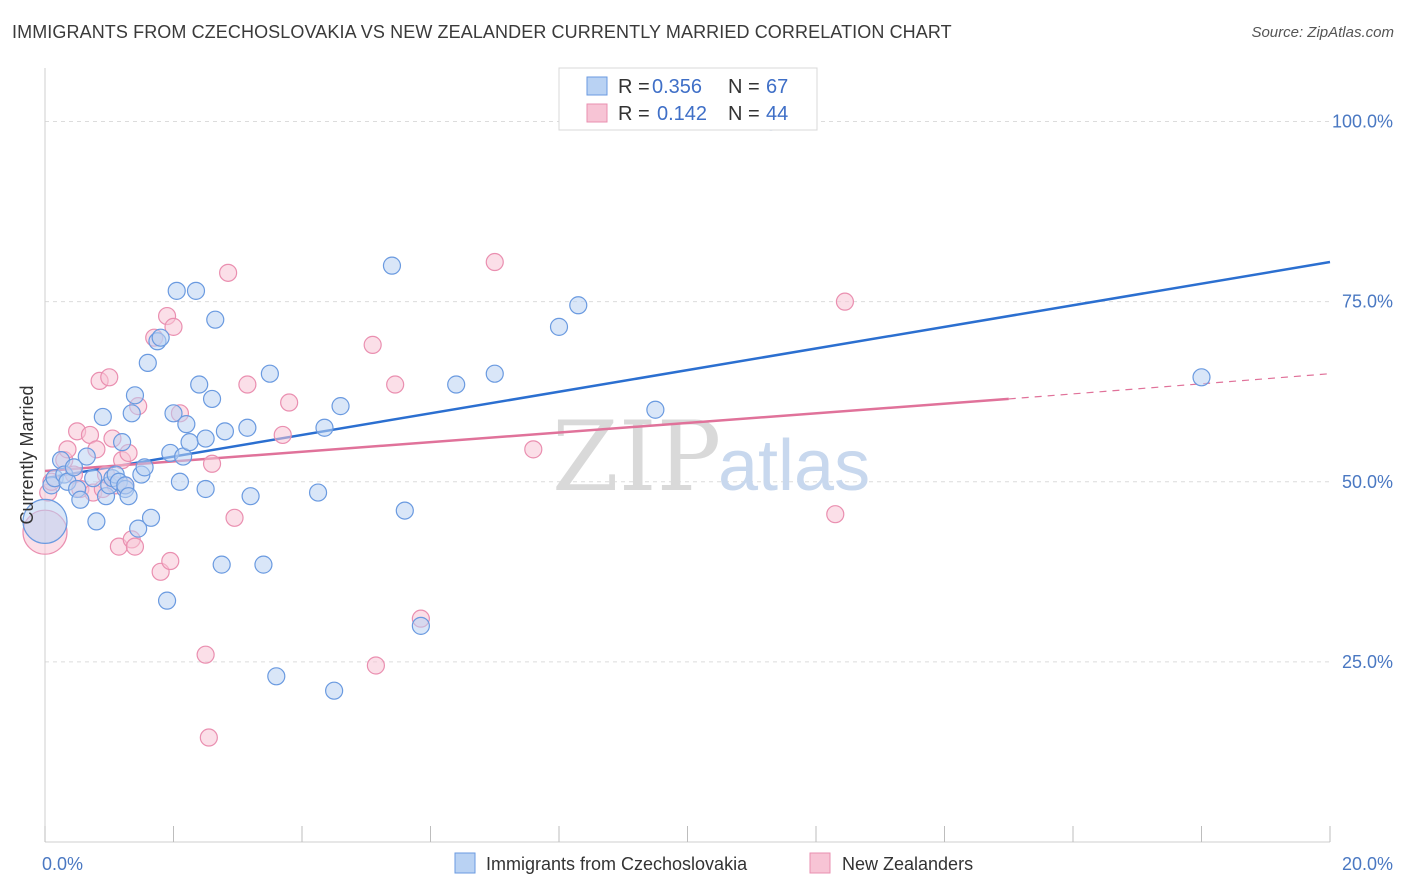 This screenshot has width=1406, height=892. What do you see at coordinates (1367, 864) in the screenshot?
I see `x-tick-label: 20.0%` at bounding box center [1367, 864].